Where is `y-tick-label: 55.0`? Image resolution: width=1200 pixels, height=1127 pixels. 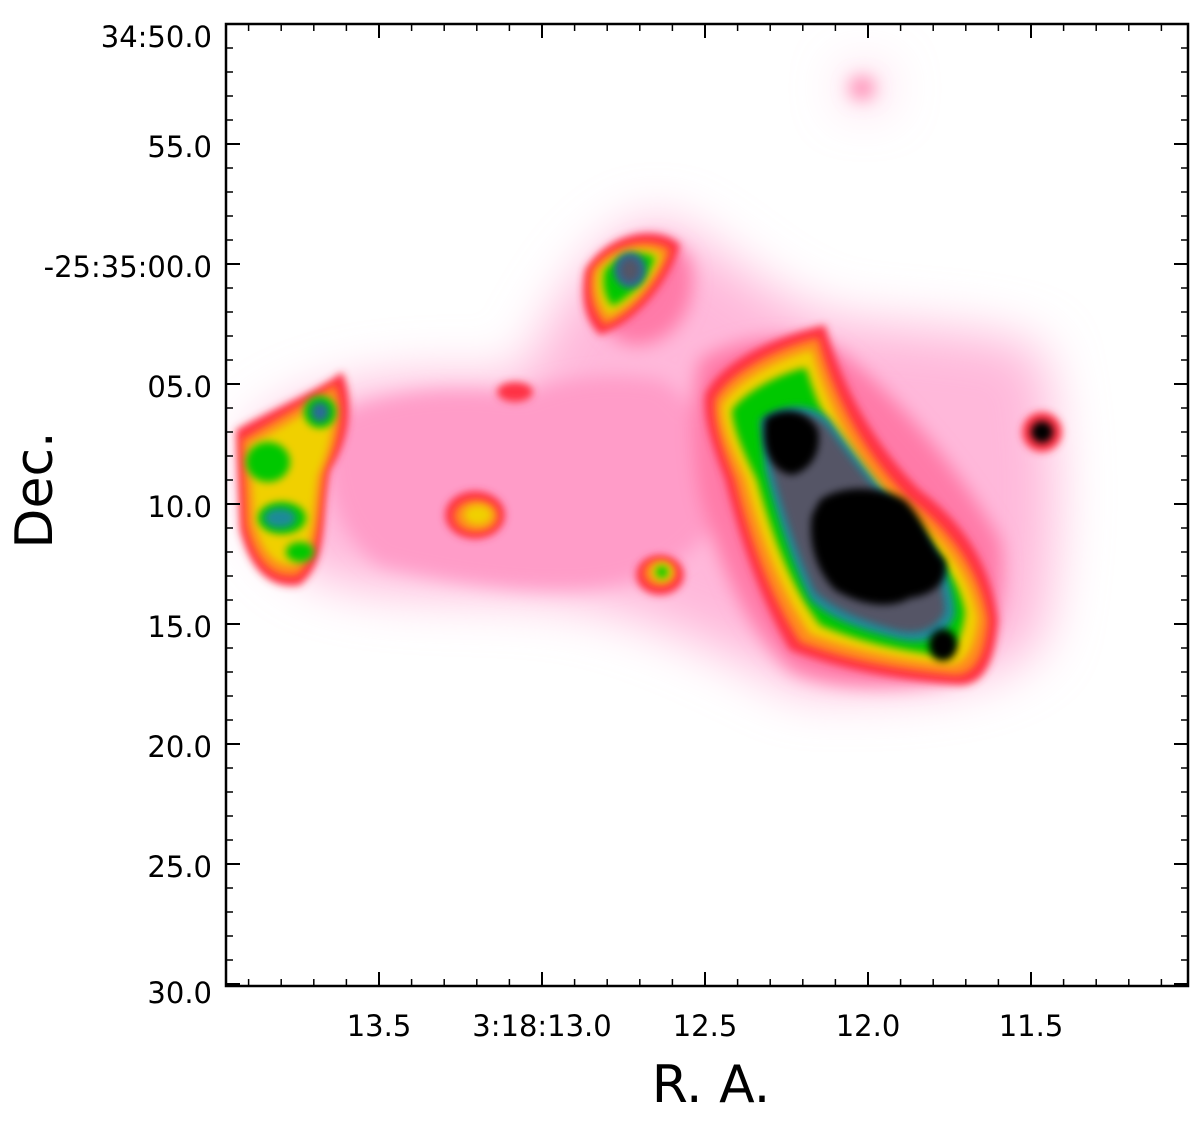 y-tick-label: 55.0 is located at coordinates (179, 147).